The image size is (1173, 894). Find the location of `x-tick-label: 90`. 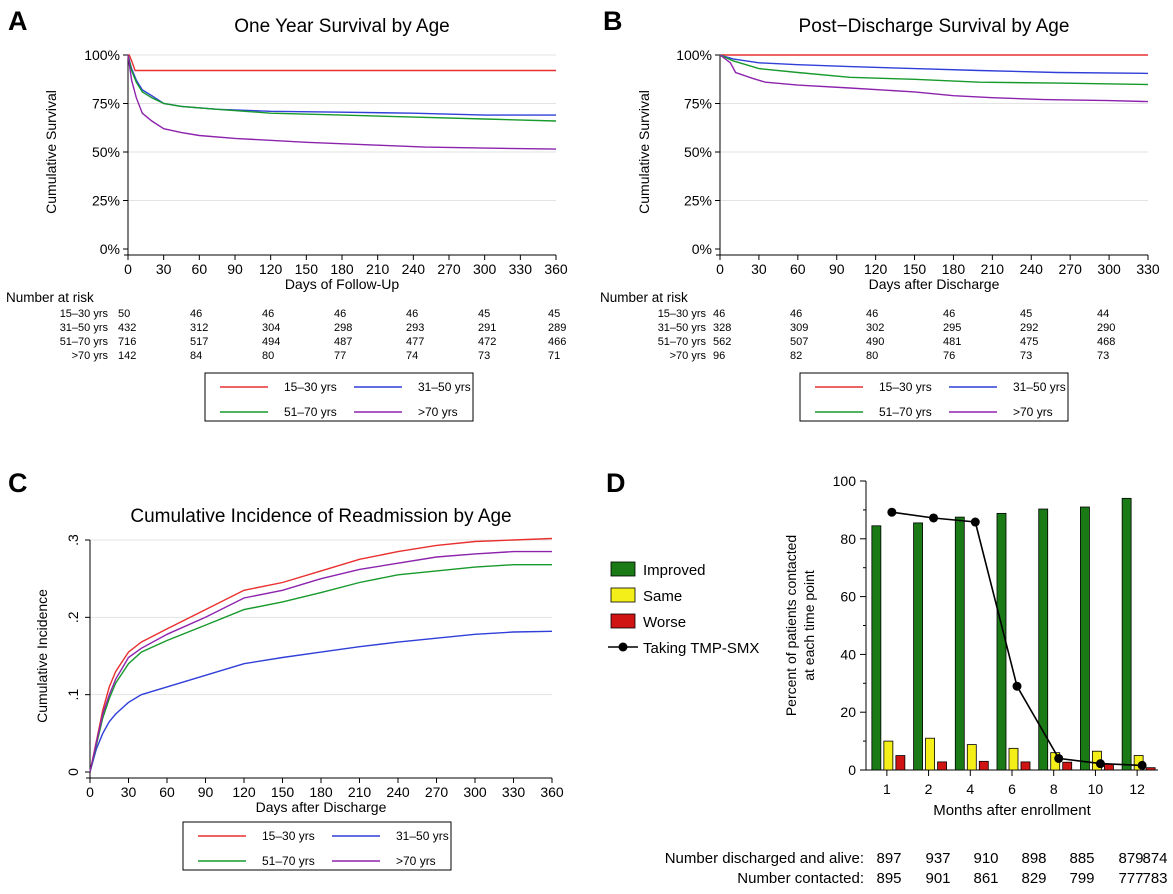

x-tick-label: 90 is located at coordinates (235, 269).